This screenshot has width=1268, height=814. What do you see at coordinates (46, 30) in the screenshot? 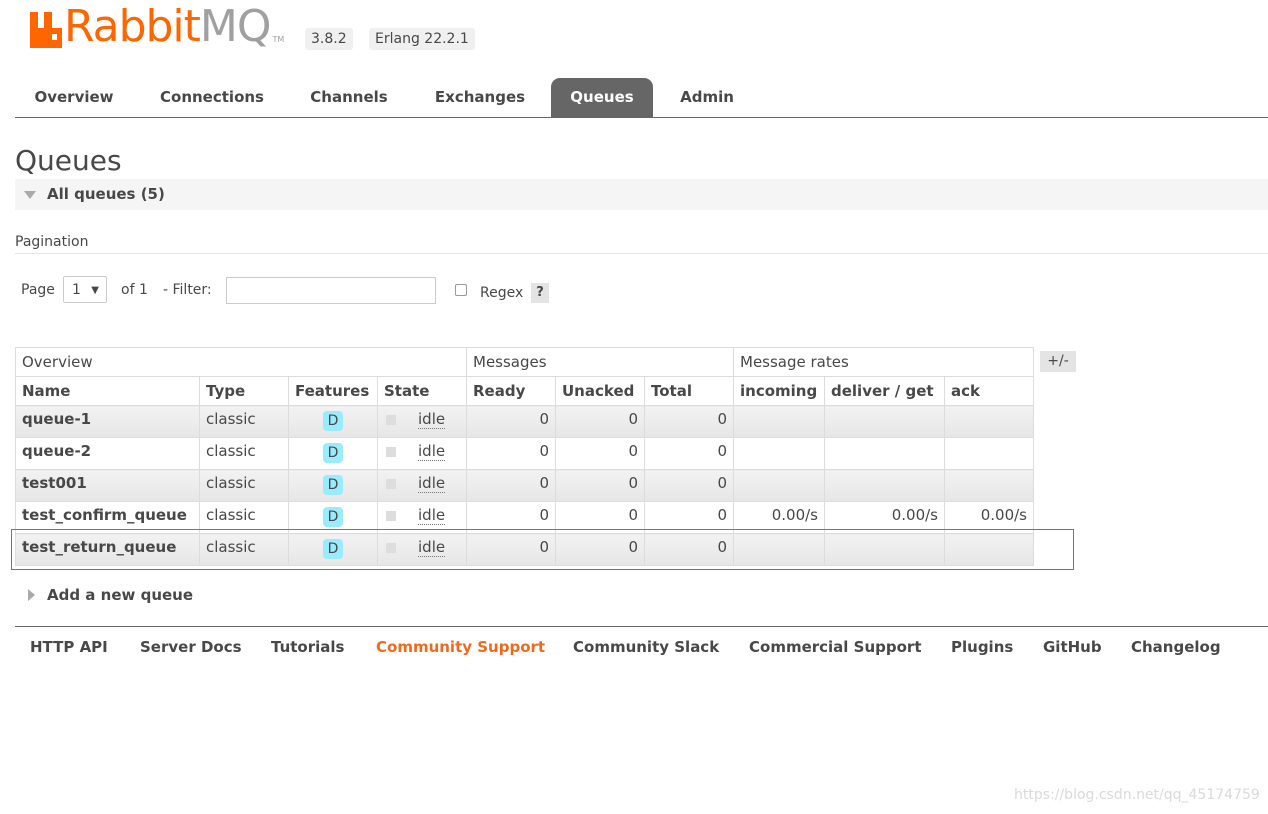
I see `rabbitmq-logo-icon` at bounding box center [46, 30].